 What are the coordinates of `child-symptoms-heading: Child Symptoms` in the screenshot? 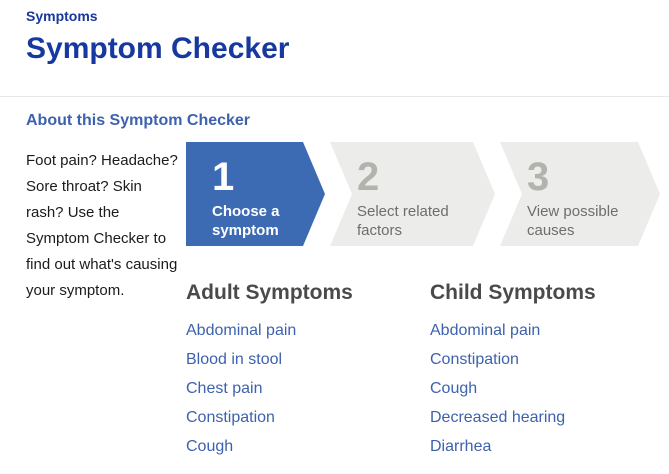 It's located at (513, 292).